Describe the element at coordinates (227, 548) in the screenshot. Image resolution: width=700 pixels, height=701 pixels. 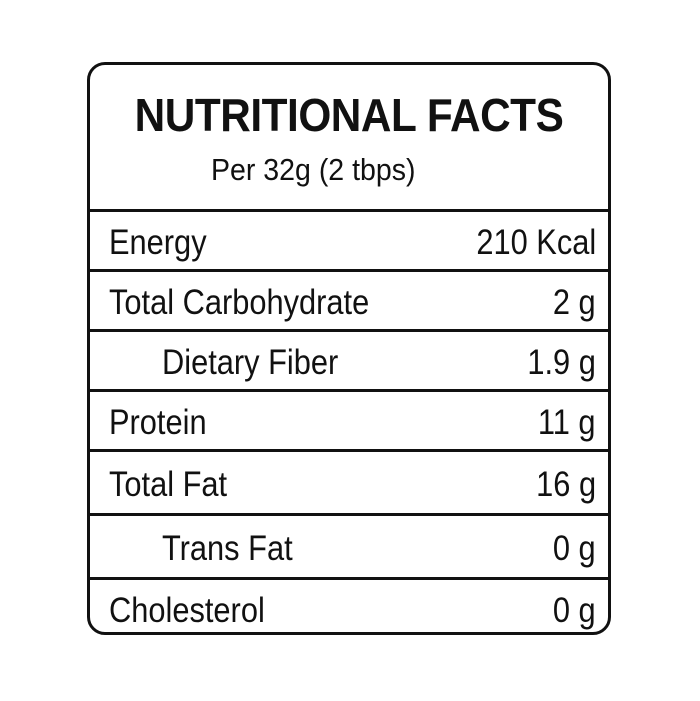
I see `nutrient-name: Trans Fat` at that location.